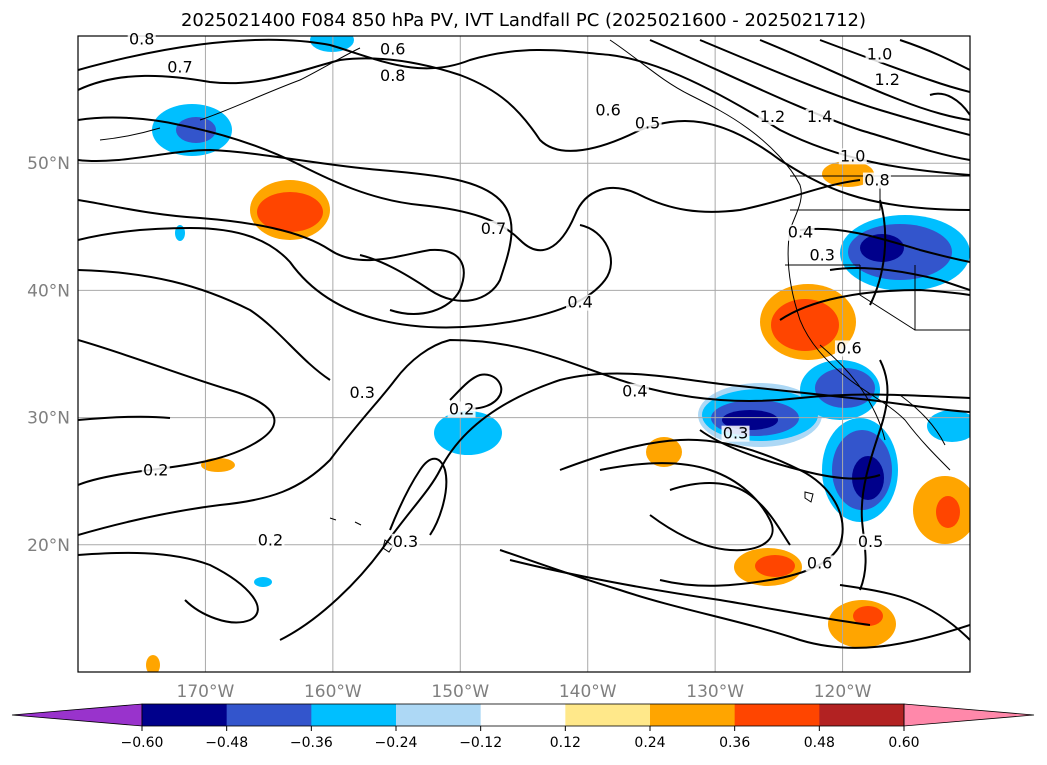 The height and width of the screenshot is (765, 1047). What do you see at coordinates (48, 164) in the screenshot?
I see `lat-tick-label: 50°N` at bounding box center [48, 164].